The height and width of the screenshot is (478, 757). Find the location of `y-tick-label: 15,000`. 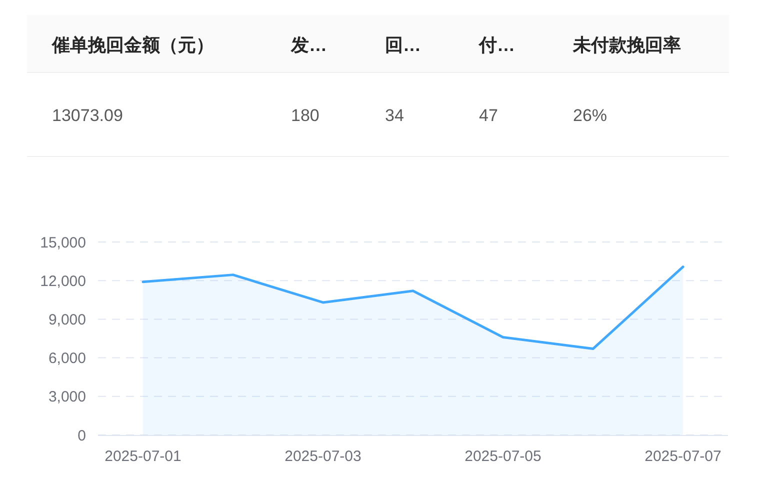

y-tick-label: 15,000 is located at coordinates (63, 243).